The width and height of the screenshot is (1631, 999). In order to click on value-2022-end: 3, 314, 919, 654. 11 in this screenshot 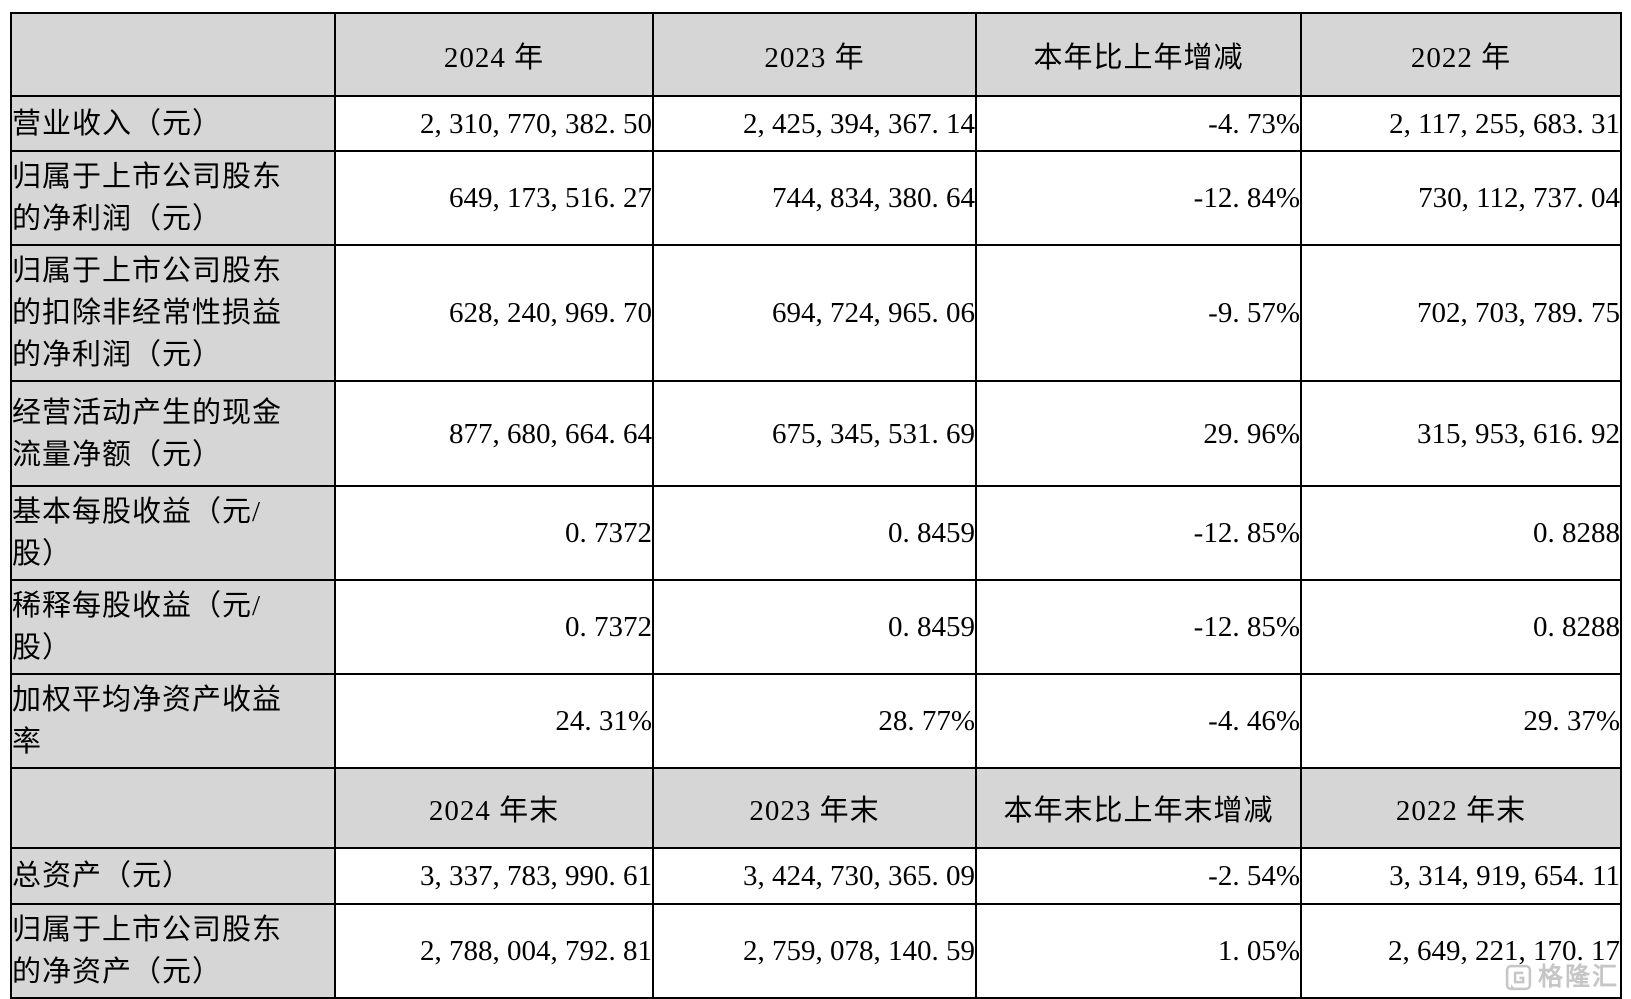, I will do `click(1461, 876)`.